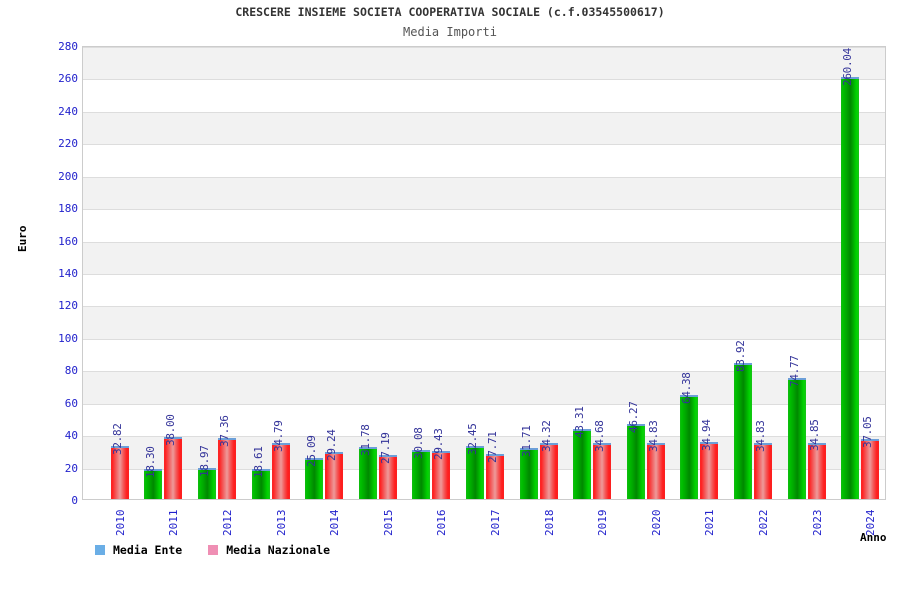 The width and height of the screenshot is (900, 600). I want to click on chart-legend: Media Ente Media Nazionale, so click(212, 550).